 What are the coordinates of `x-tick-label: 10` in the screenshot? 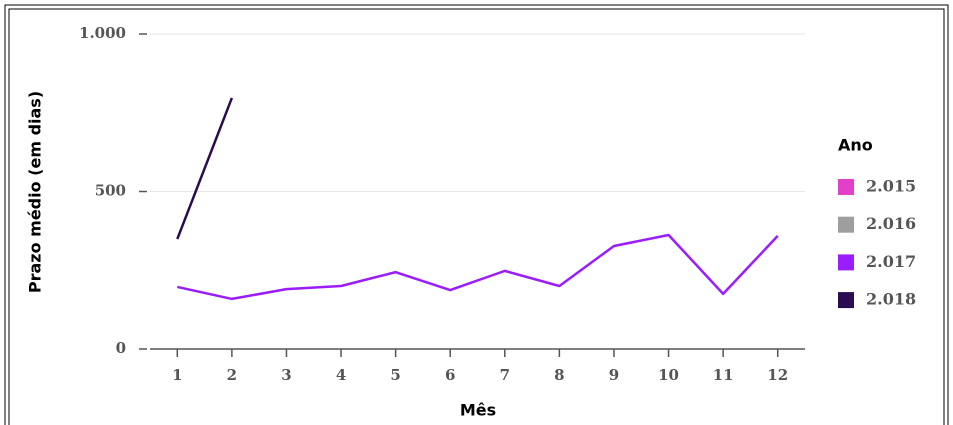 It's located at (668, 375).